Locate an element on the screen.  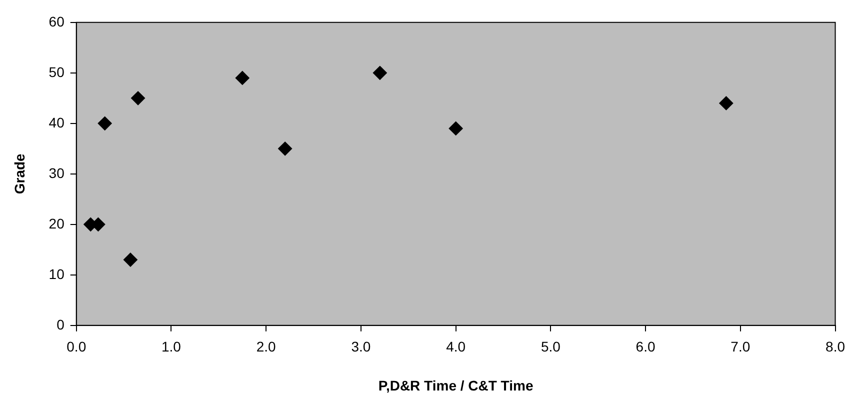
x-tick-label: 0.0 is located at coordinates (76, 346).